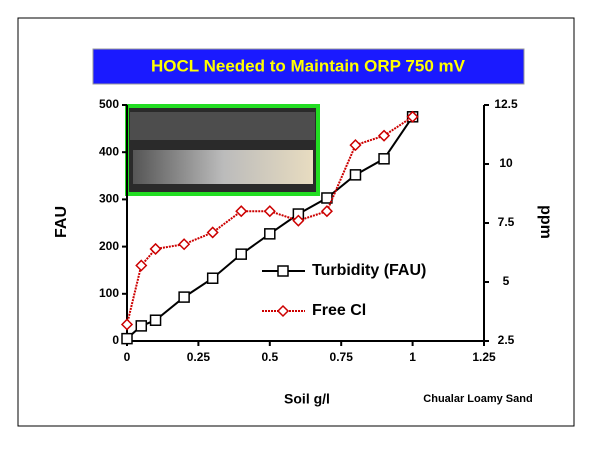  I want to click on chart-title: HOCL Needed to Maintain ORP 750 mV, so click(308, 65).